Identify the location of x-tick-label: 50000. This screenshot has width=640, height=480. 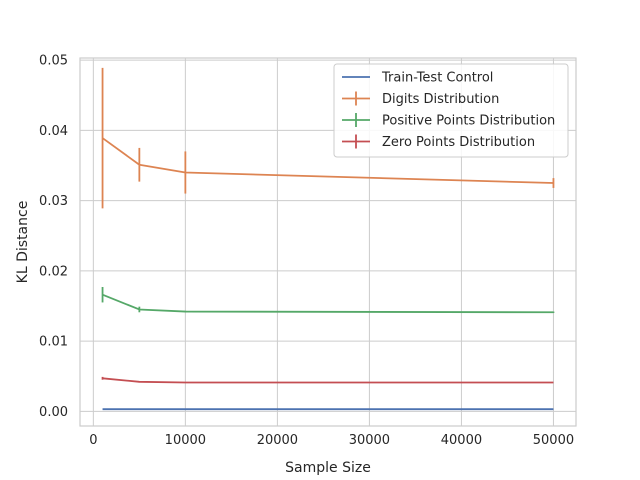
(553, 440).